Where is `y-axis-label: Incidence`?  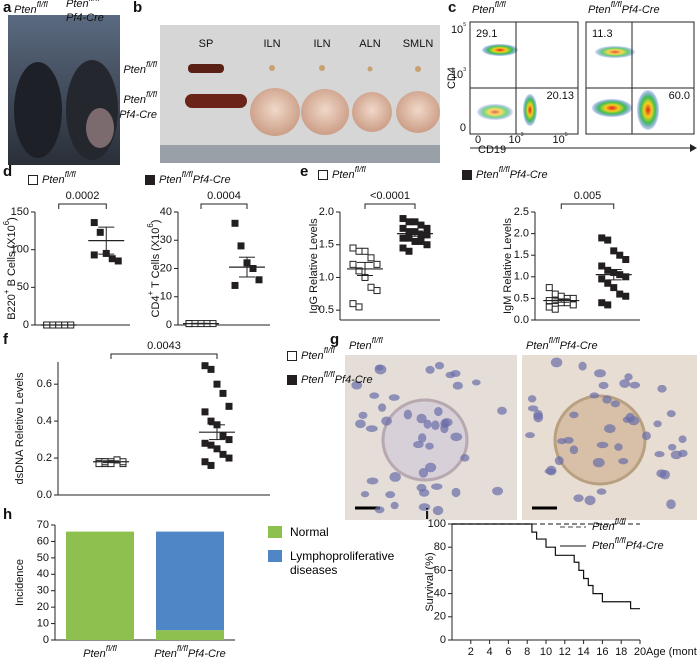
y-axis-label: Incidence is located at coordinates (20, 582).